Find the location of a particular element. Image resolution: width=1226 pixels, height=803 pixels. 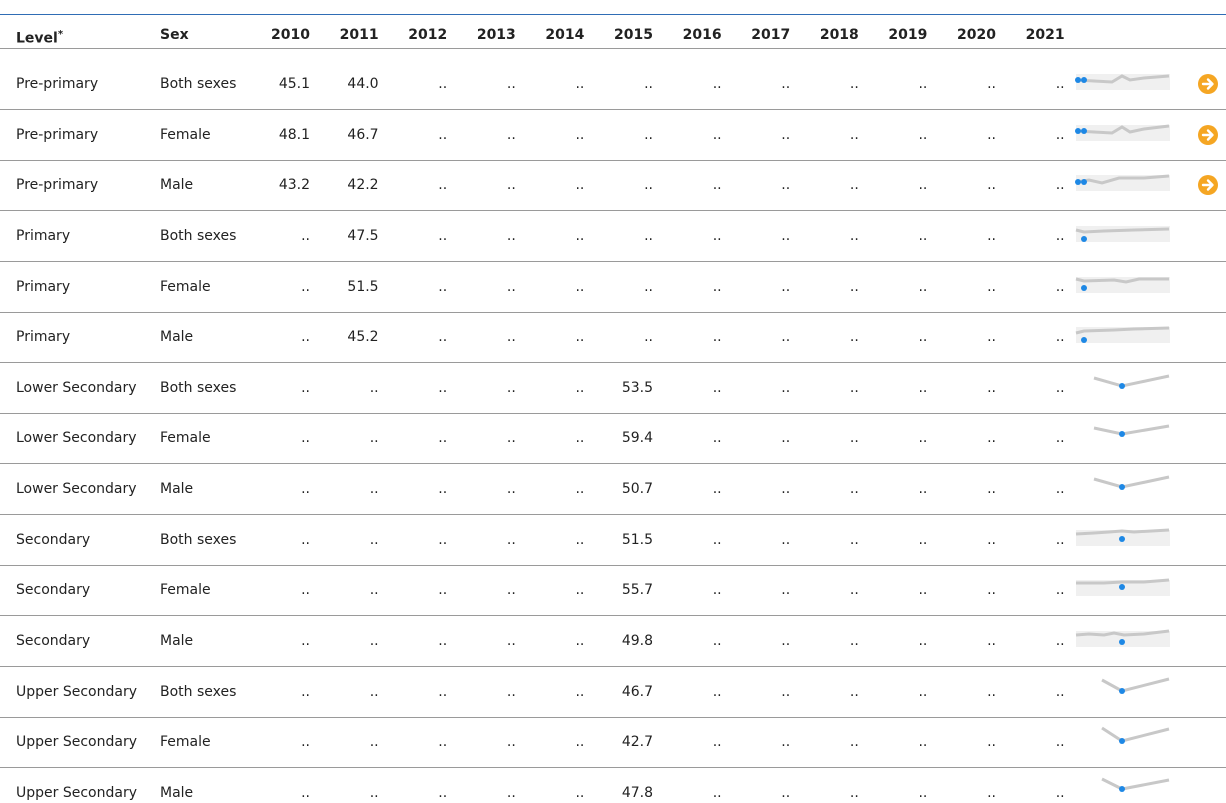

value-cell: 45.1 is located at coordinates (294, 84).